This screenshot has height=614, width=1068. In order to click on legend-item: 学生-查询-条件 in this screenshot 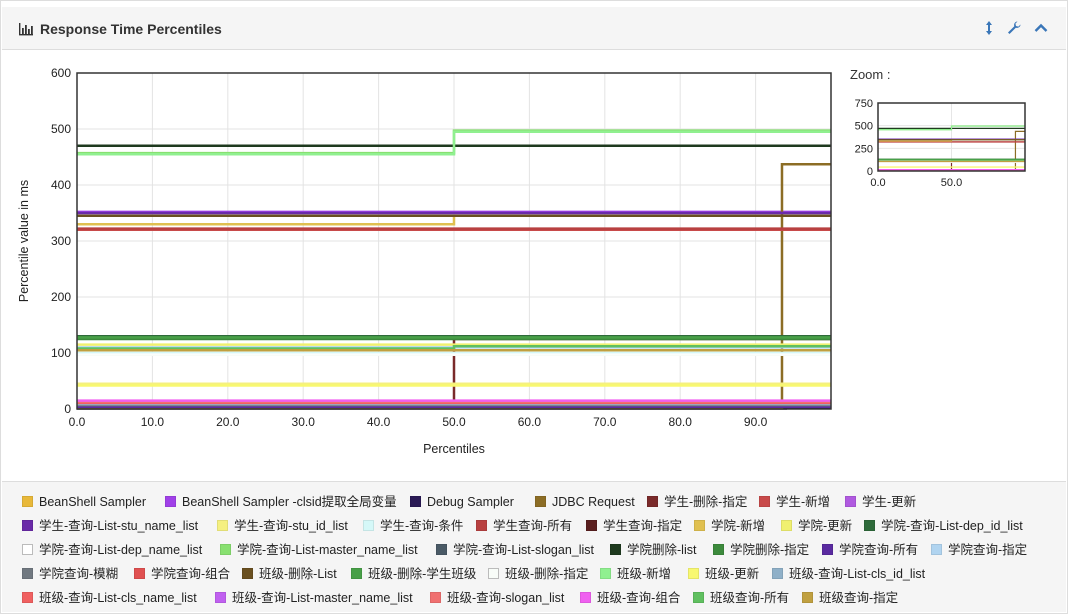, I will do `click(413, 526)`.